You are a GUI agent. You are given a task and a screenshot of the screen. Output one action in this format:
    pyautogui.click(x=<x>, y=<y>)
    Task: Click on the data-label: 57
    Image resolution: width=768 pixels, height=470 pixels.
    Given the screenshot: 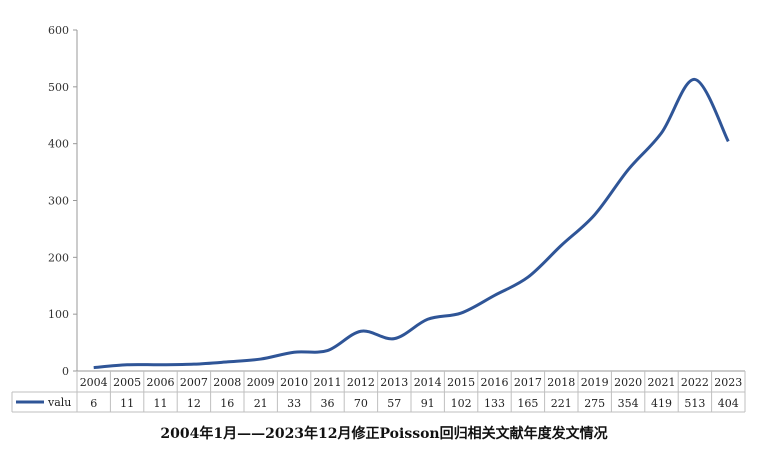 What is the action you would take?
    pyautogui.click(x=394, y=403)
    